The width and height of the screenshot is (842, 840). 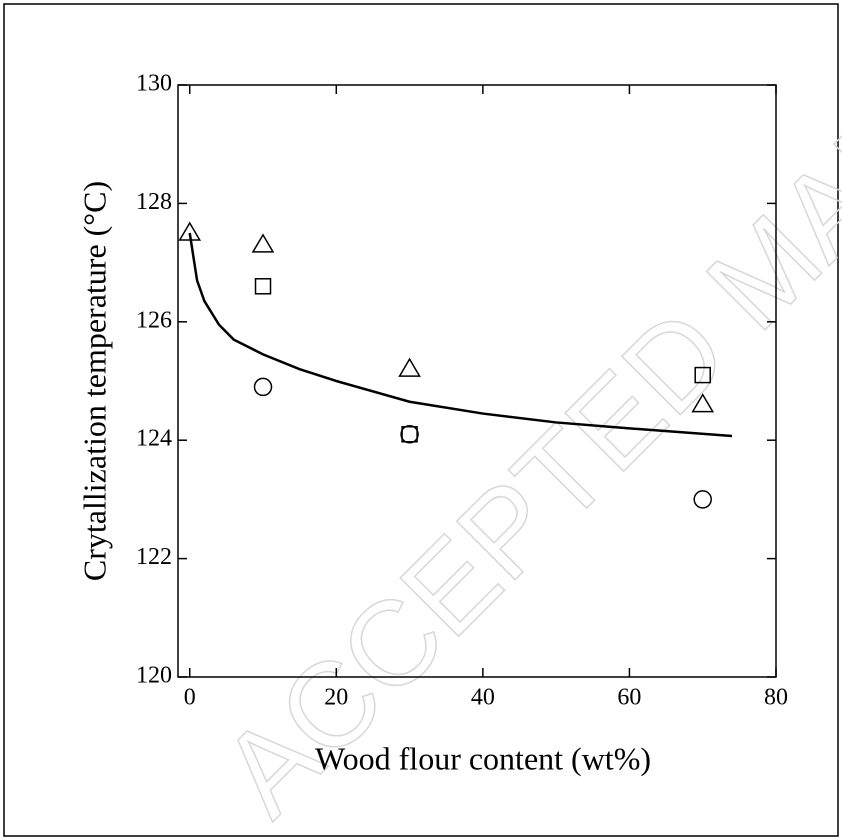 I want to click on x-tick-label: 60, so click(x=629, y=698).